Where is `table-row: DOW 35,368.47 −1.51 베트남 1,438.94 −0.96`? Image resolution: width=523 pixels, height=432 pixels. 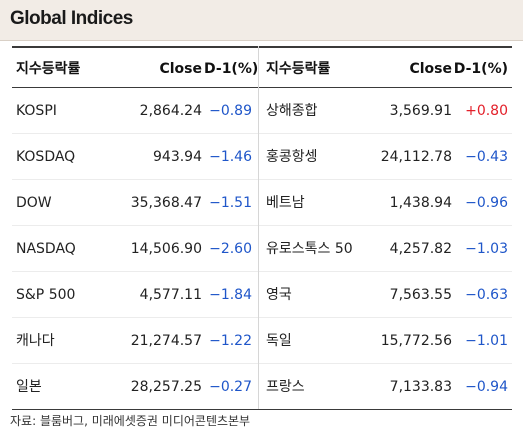
table-row: DOW 35,368.47 −1.51 베트남 1,438.94 −0.96 is located at coordinates (262, 203).